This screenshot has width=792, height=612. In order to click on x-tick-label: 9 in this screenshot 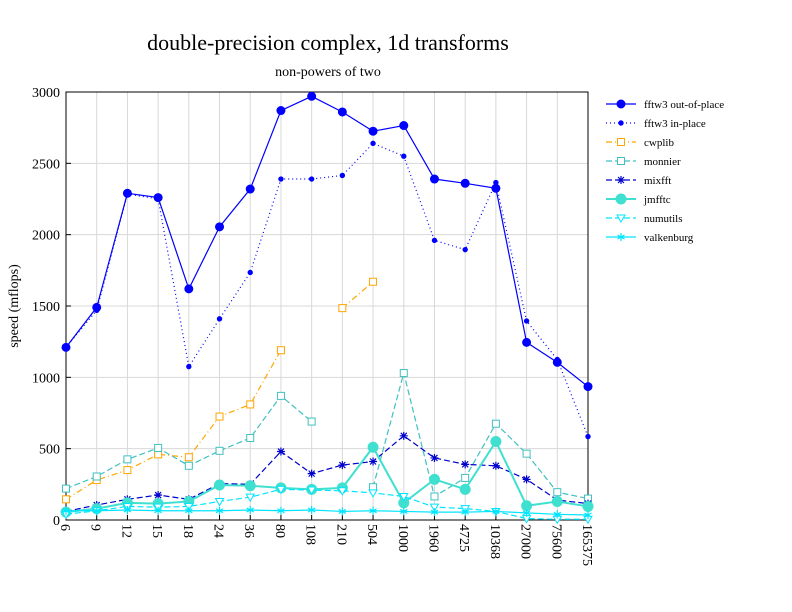, I will do `click(95, 527)`.